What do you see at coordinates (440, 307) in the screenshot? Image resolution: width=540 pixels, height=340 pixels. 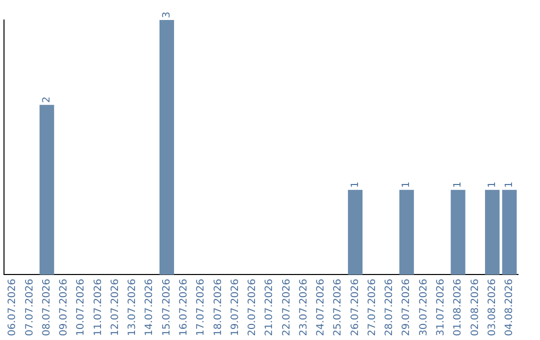 I see `x-tick-label: 31.07.2026` at bounding box center [440, 307].